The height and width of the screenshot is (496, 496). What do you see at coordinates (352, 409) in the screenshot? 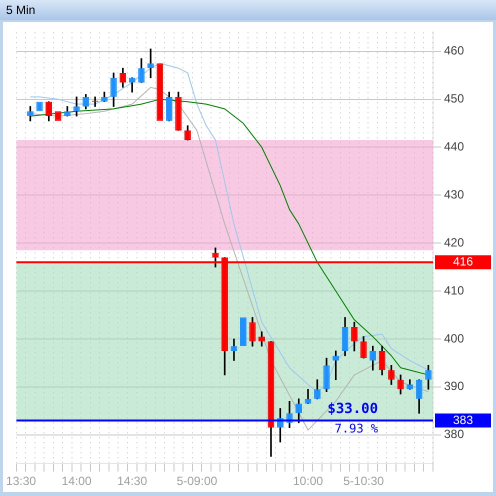
I see `annotation: $33.00` at bounding box center [352, 409].